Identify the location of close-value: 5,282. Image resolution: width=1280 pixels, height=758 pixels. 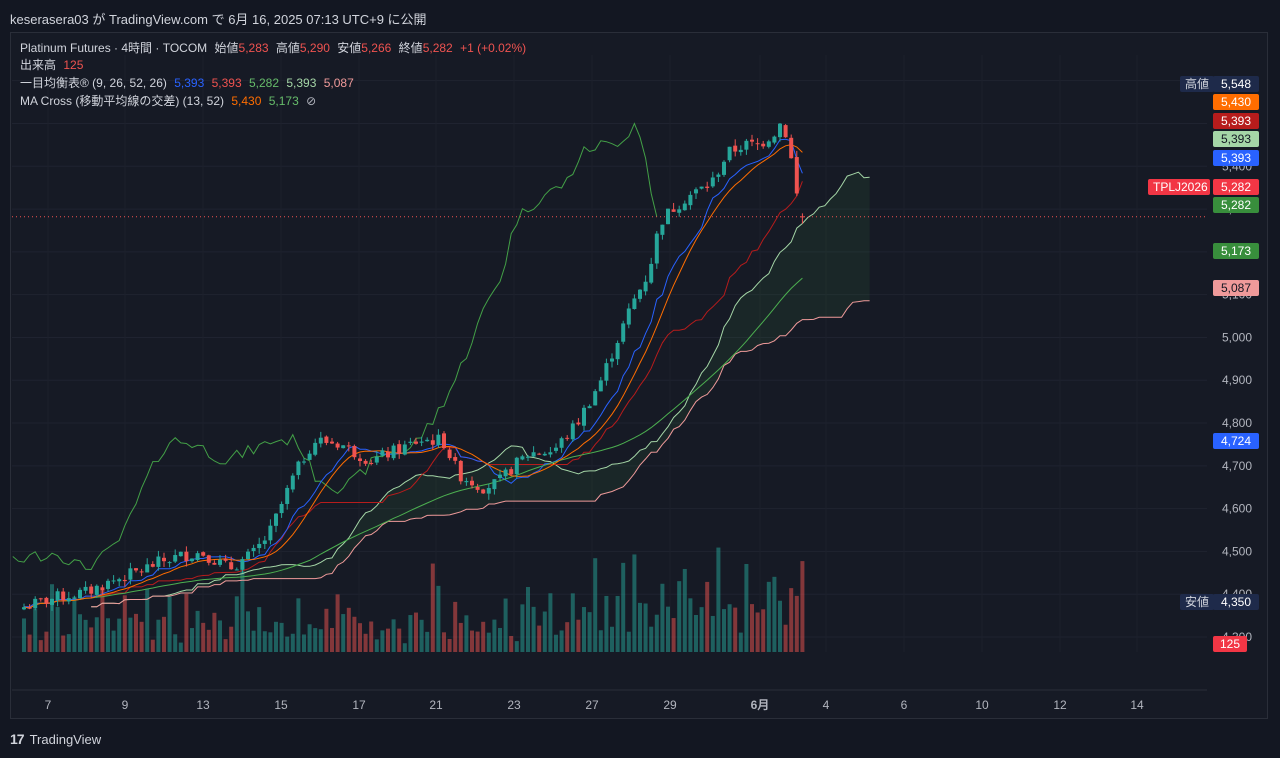
(437, 48).